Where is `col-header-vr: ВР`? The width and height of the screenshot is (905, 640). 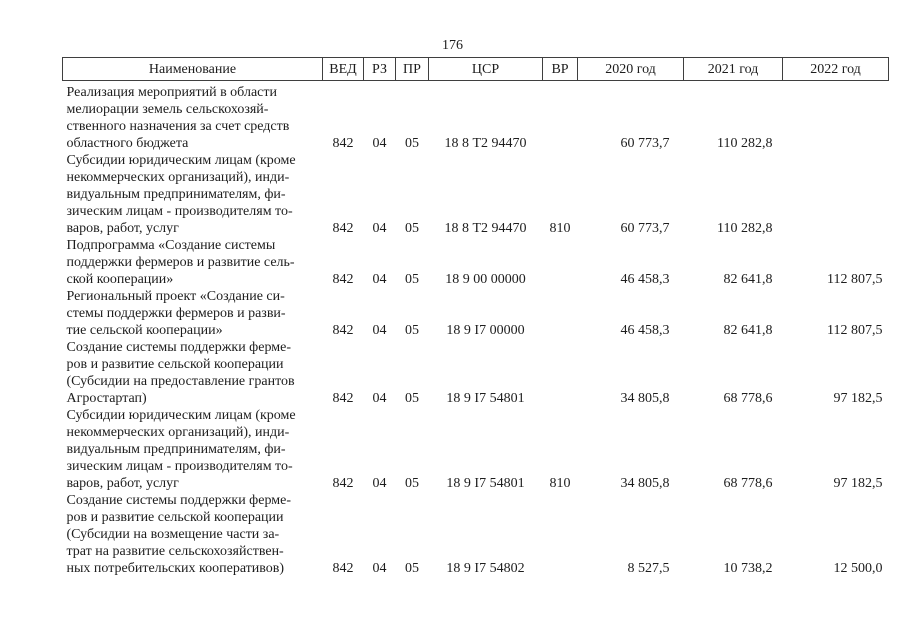 col-header-vr: ВР is located at coordinates (560, 69).